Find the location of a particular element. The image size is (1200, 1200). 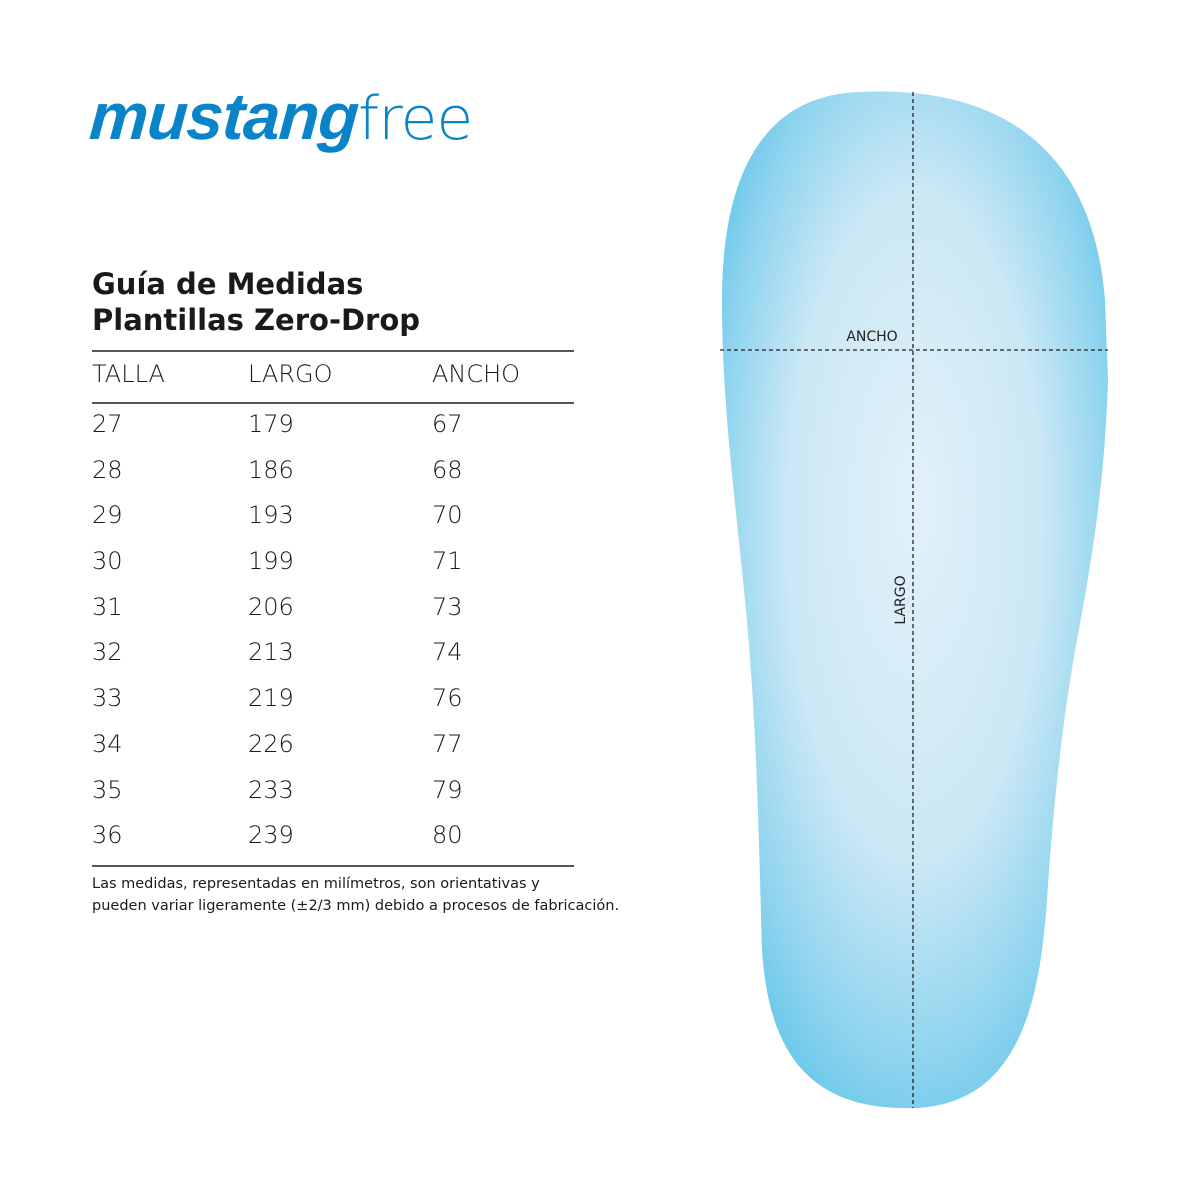

cell-talla: 28 is located at coordinates (107, 469).